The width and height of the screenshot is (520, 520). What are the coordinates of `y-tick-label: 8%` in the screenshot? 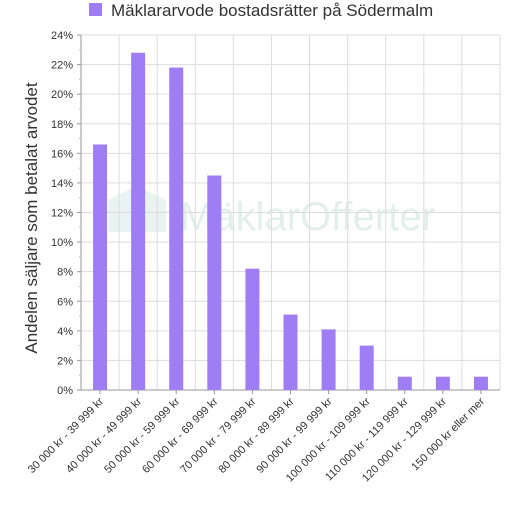 It's located at (65, 273).